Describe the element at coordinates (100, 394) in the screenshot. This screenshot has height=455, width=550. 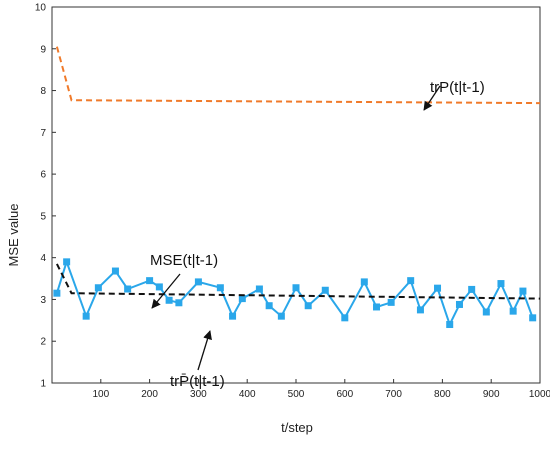
I see `x-tick-label: 100` at that location.